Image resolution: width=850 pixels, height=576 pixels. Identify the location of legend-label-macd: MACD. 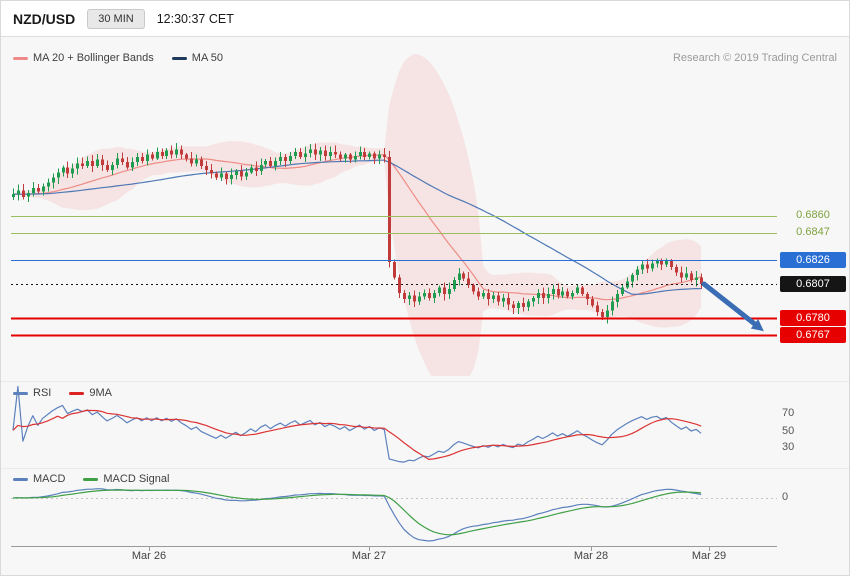
(49, 479).